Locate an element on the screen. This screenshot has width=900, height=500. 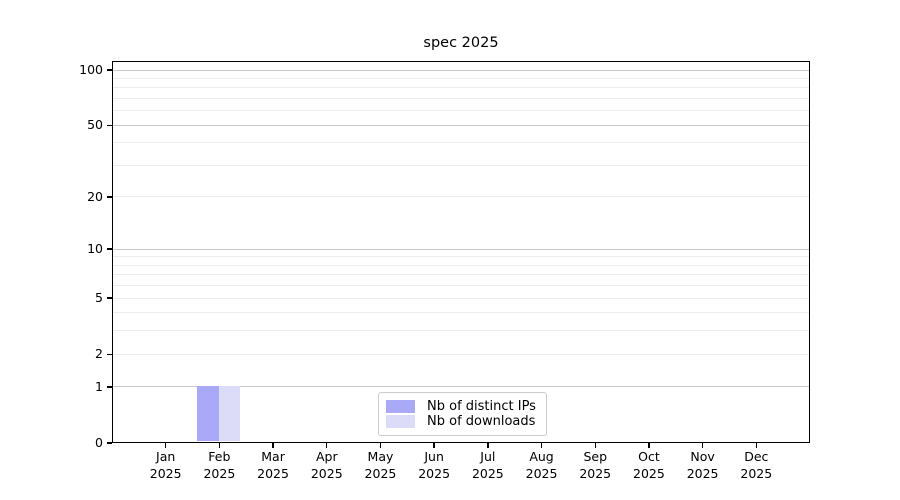
x-tick-label-month: Jul is located at coordinates (488, 456).